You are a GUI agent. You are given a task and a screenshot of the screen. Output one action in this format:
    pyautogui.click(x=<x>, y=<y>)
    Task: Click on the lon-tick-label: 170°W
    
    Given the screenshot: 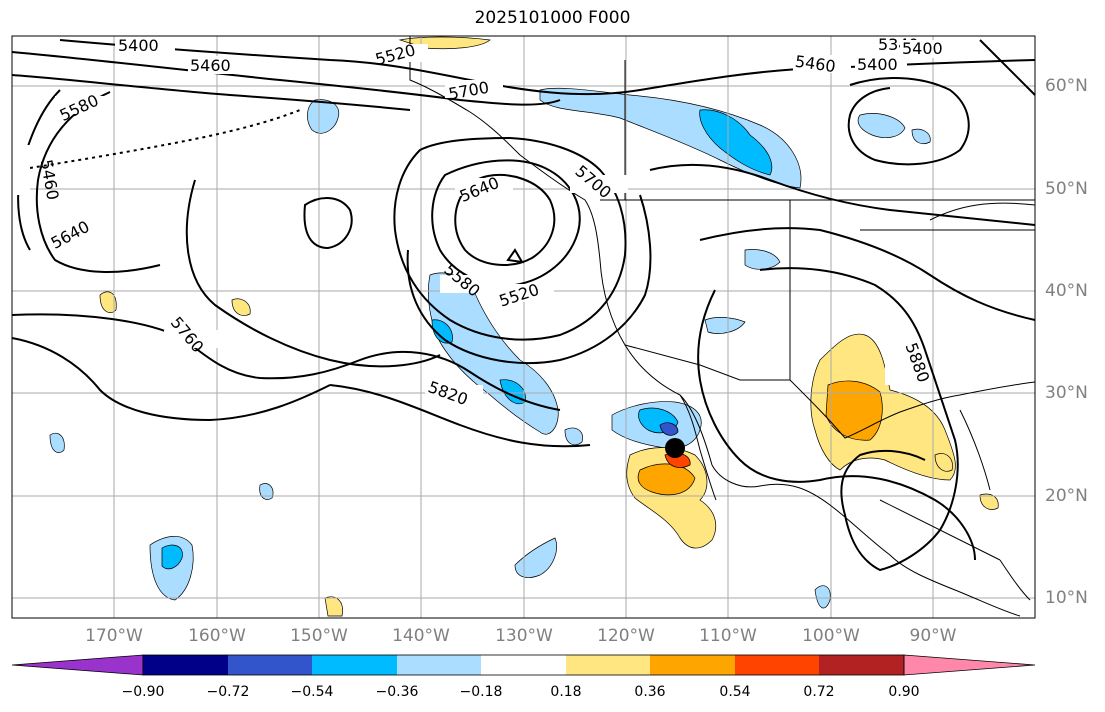 What is the action you would take?
    pyautogui.click(x=114, y=636)
    